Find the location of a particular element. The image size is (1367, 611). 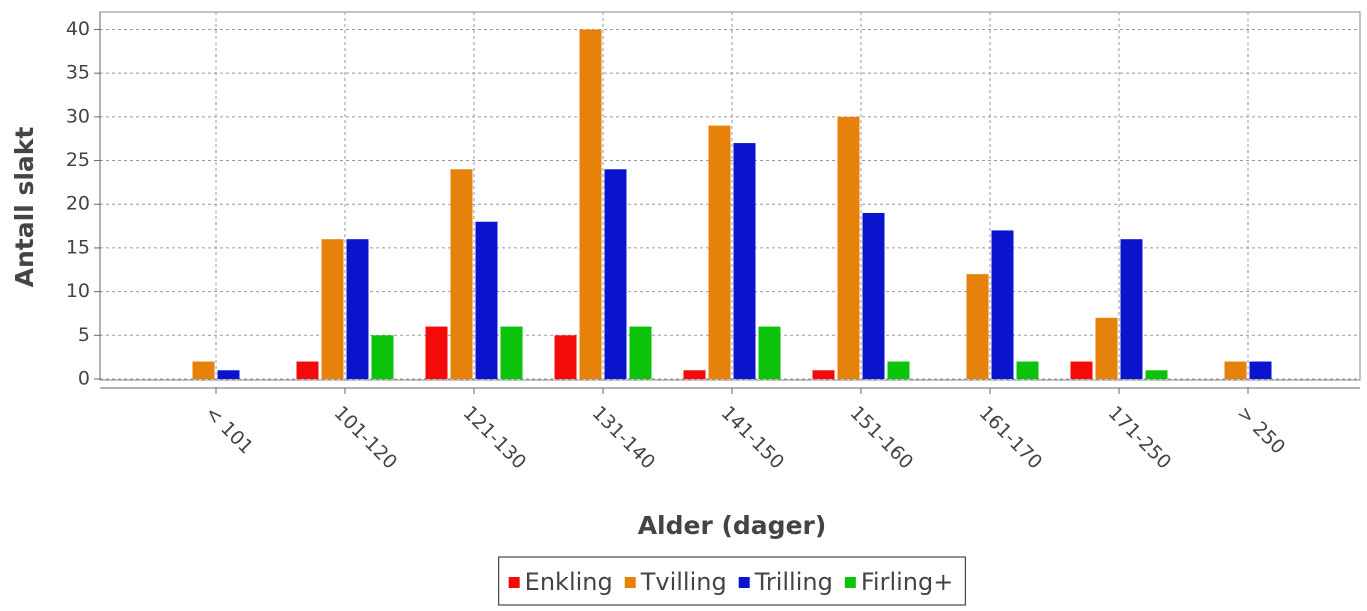

legend-label: Firling+ is located at coordinates (907, 582).